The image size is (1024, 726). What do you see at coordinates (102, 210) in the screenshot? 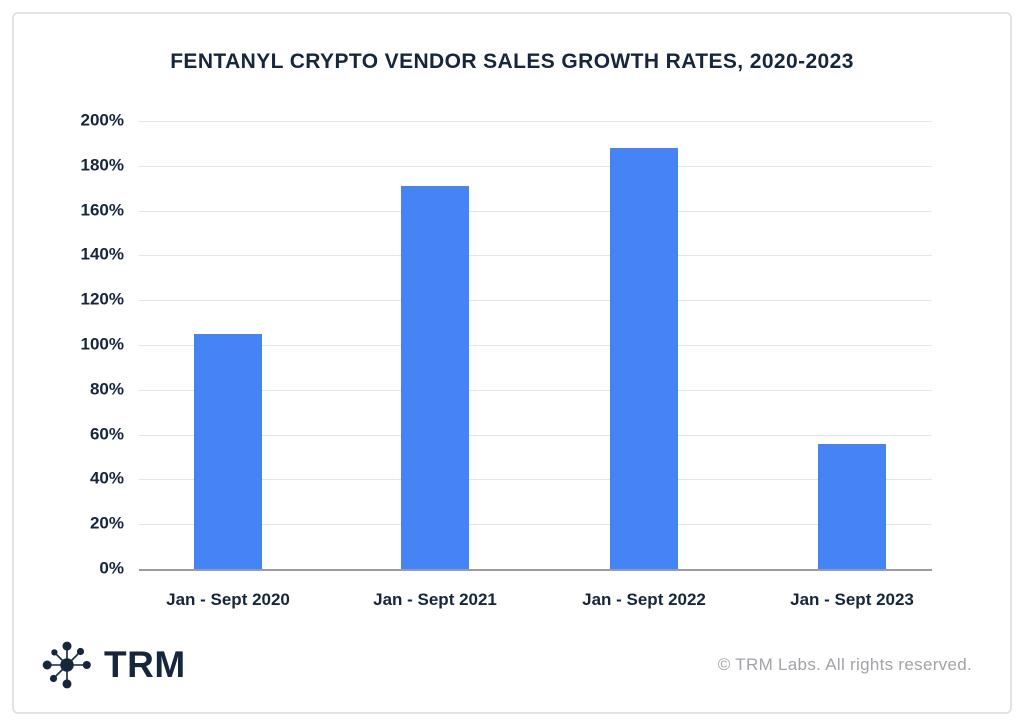
I see `y-axis-tick-label: 160%` at bounding box center [102, 210].